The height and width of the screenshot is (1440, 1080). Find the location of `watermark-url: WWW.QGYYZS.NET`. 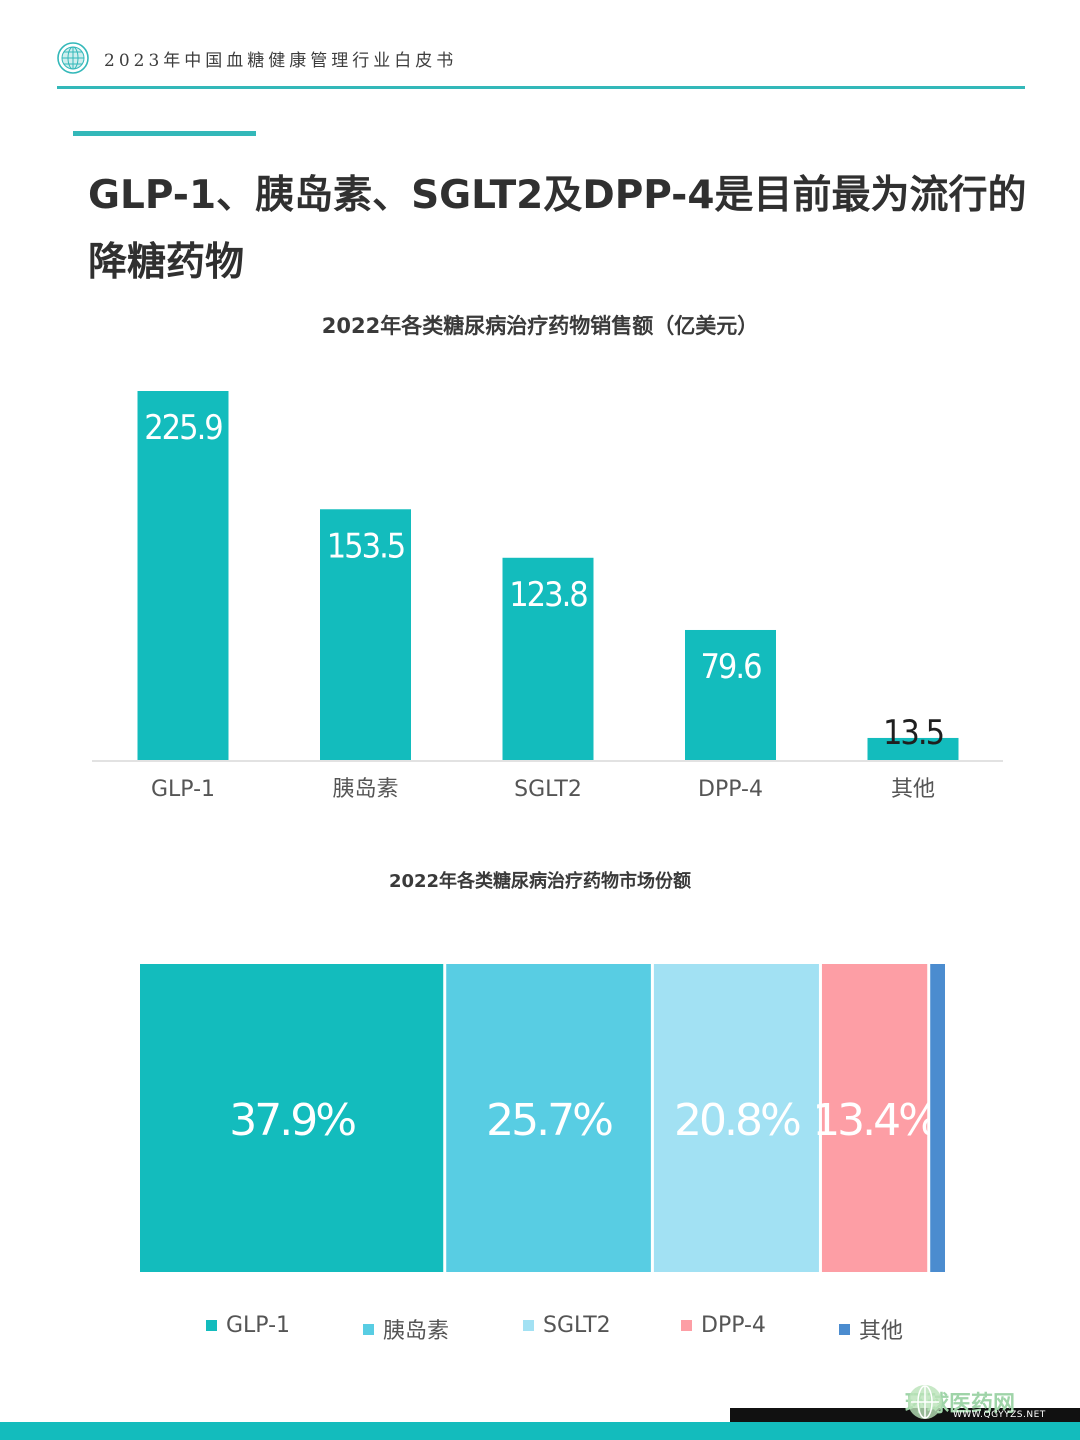

watermark-url: WWW.QGYYZS.NET is located at coordinates (999, 1415).